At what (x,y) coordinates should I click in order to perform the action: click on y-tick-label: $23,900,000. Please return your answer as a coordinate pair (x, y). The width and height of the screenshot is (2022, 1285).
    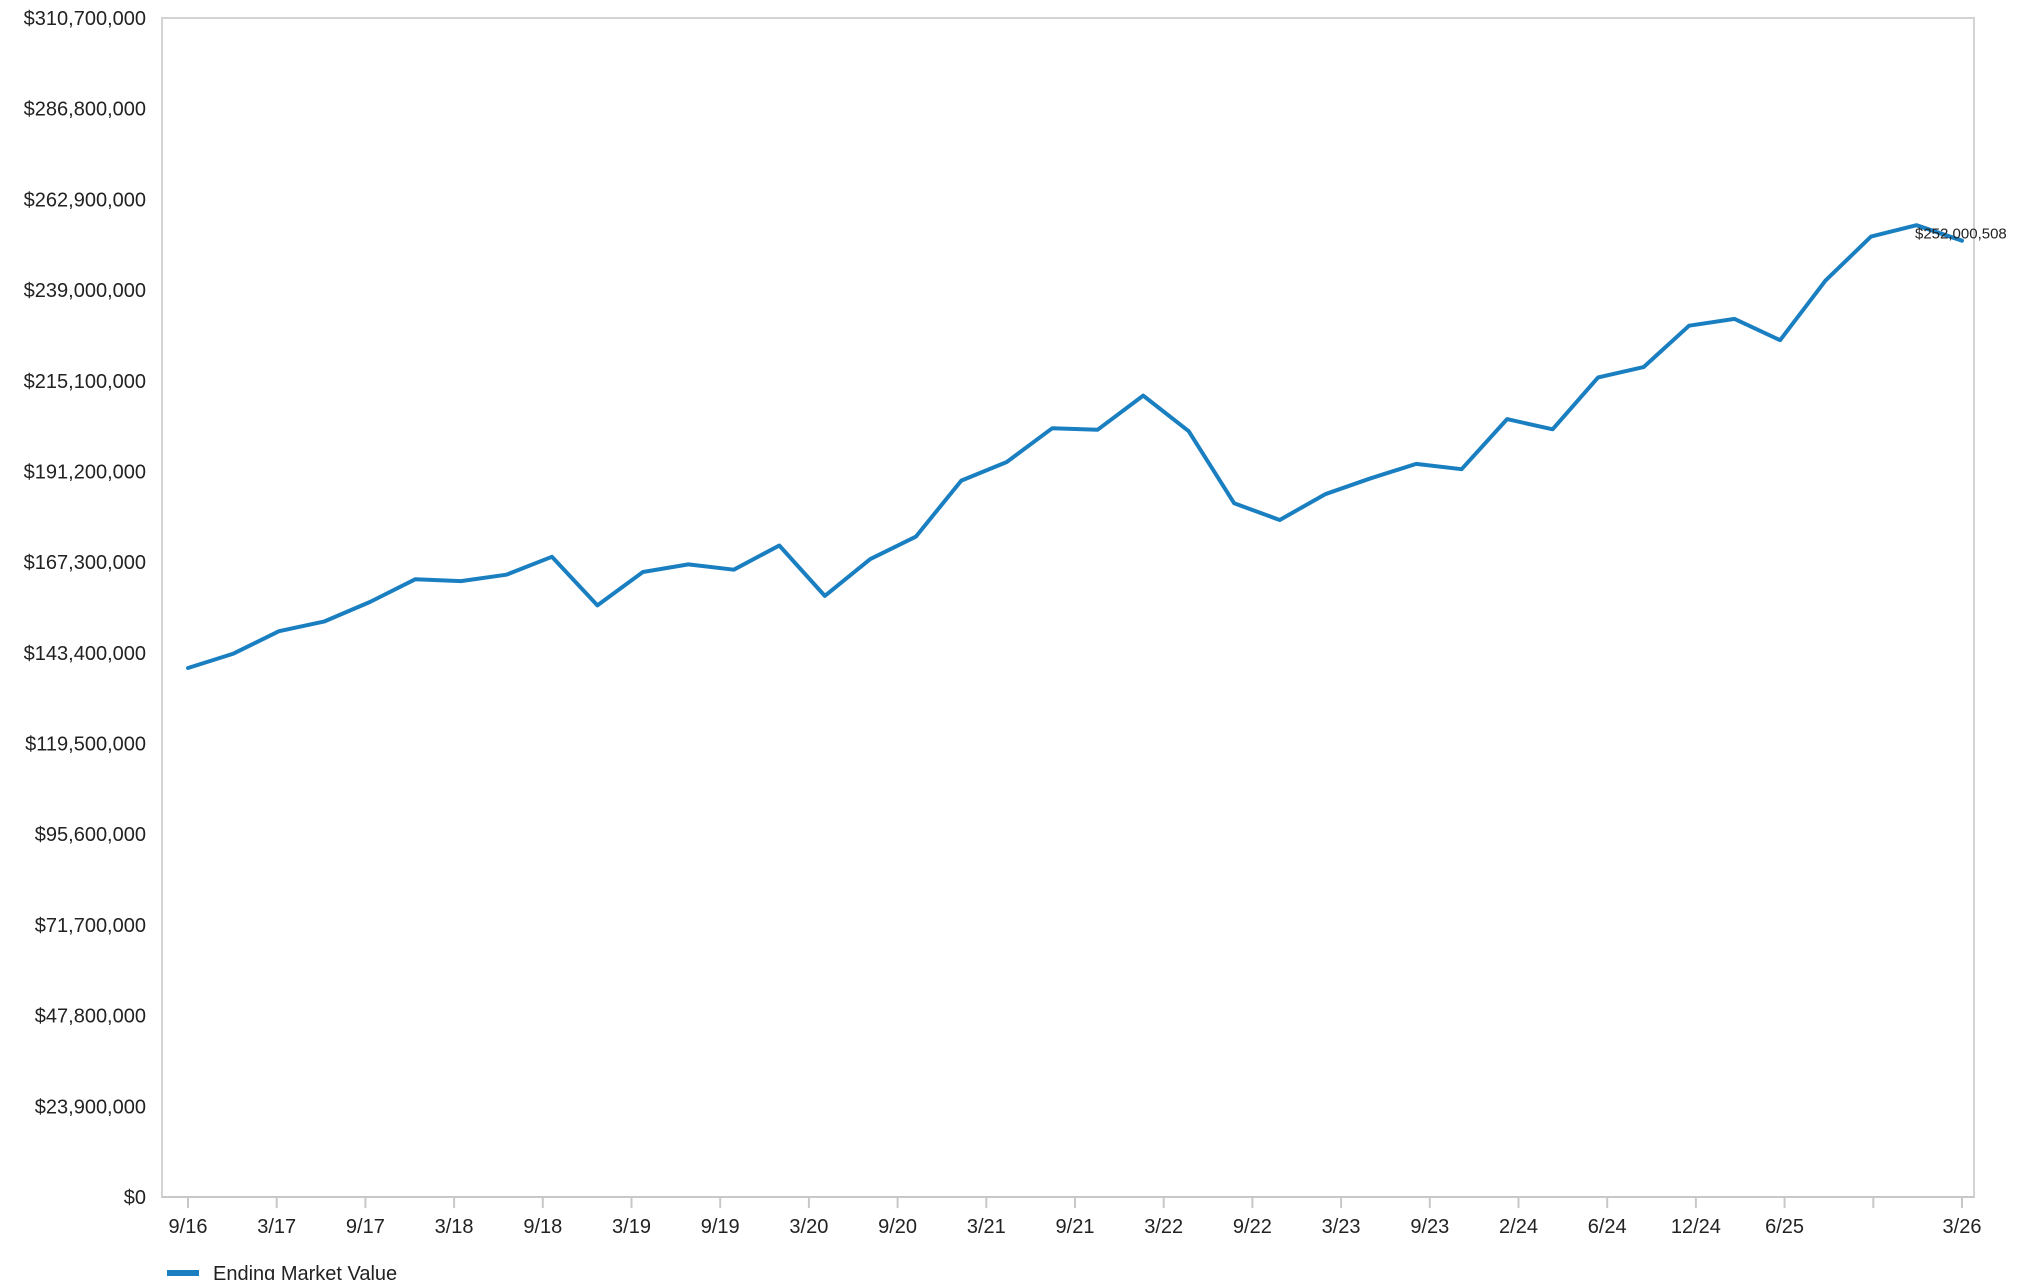
    Looking at the image, I should click on (90, 1107).